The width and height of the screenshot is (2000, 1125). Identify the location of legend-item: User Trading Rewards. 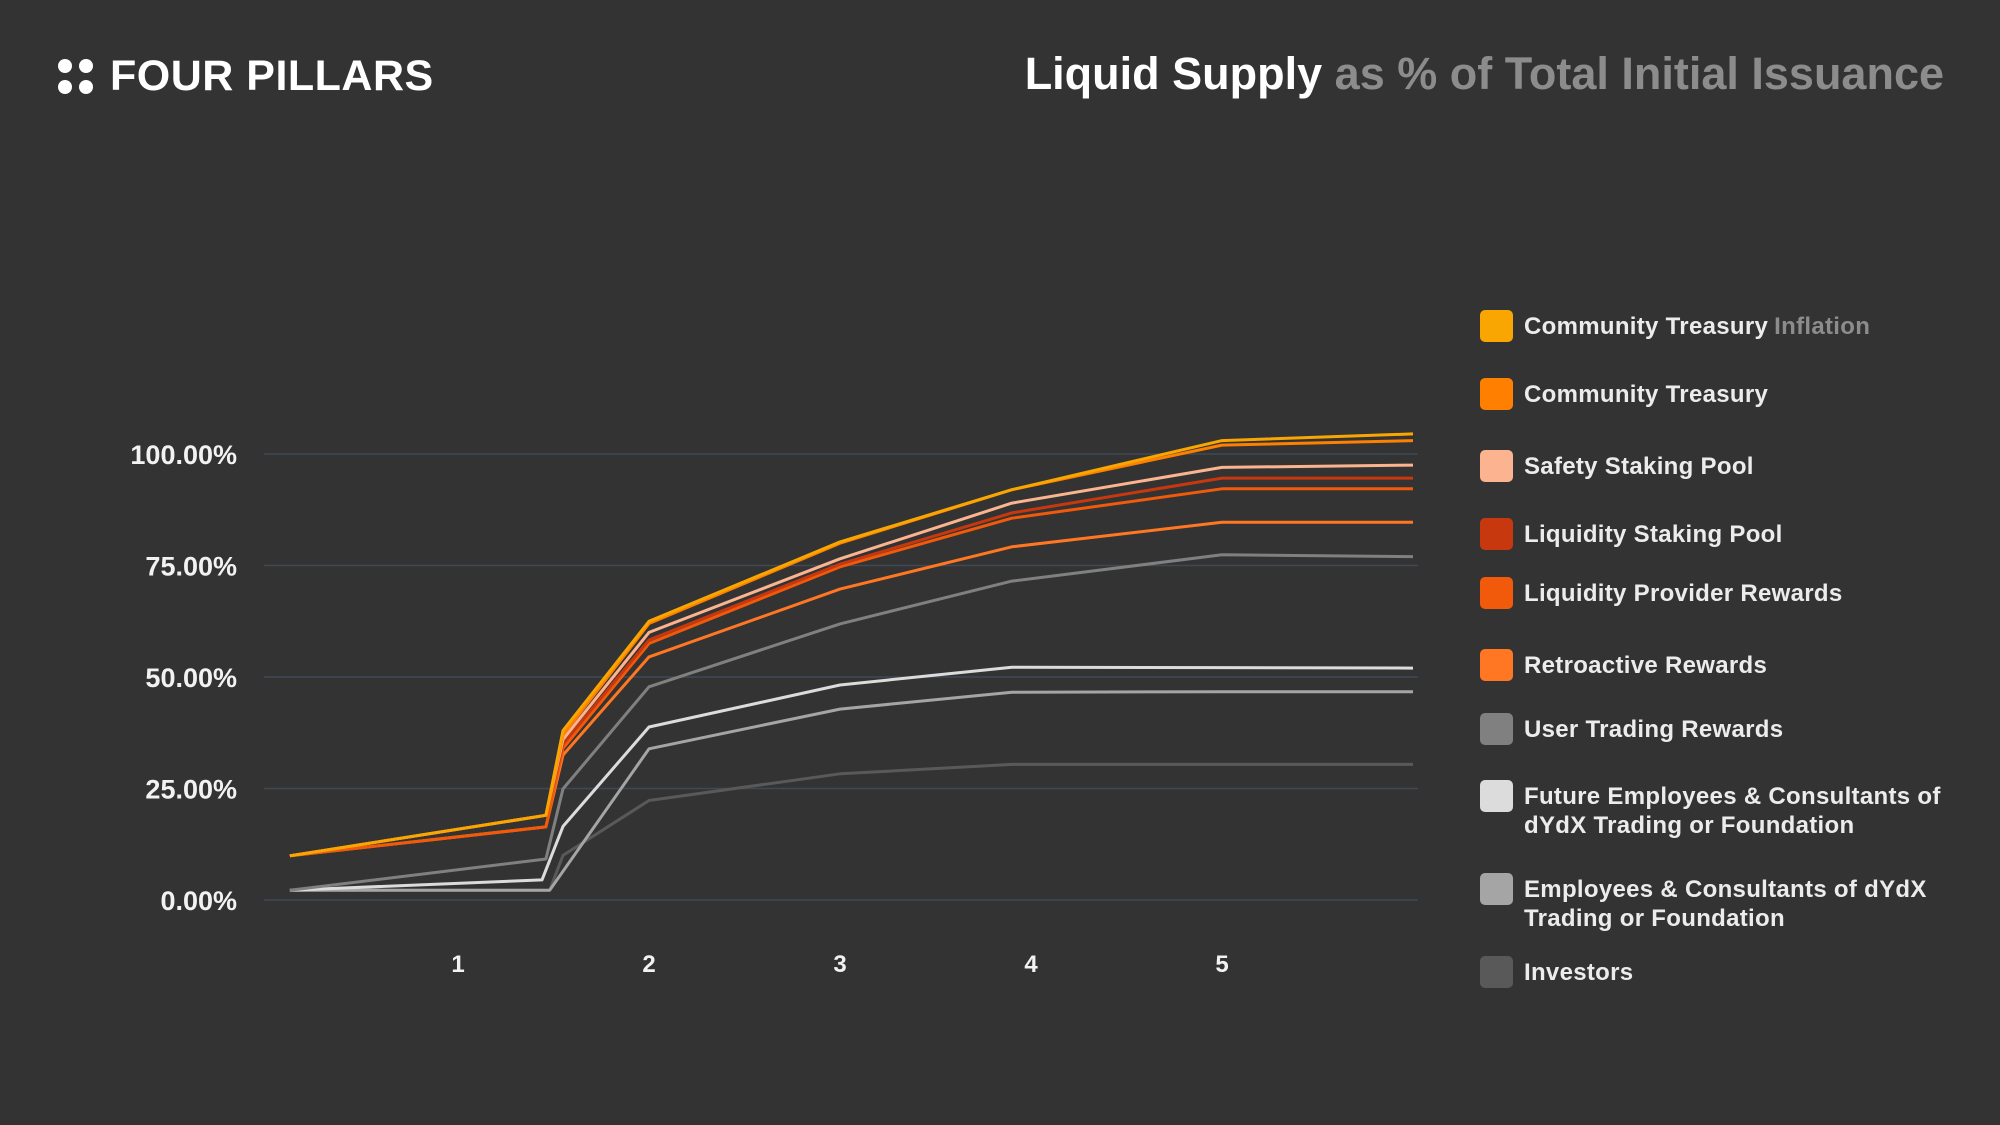
(1730, 729).